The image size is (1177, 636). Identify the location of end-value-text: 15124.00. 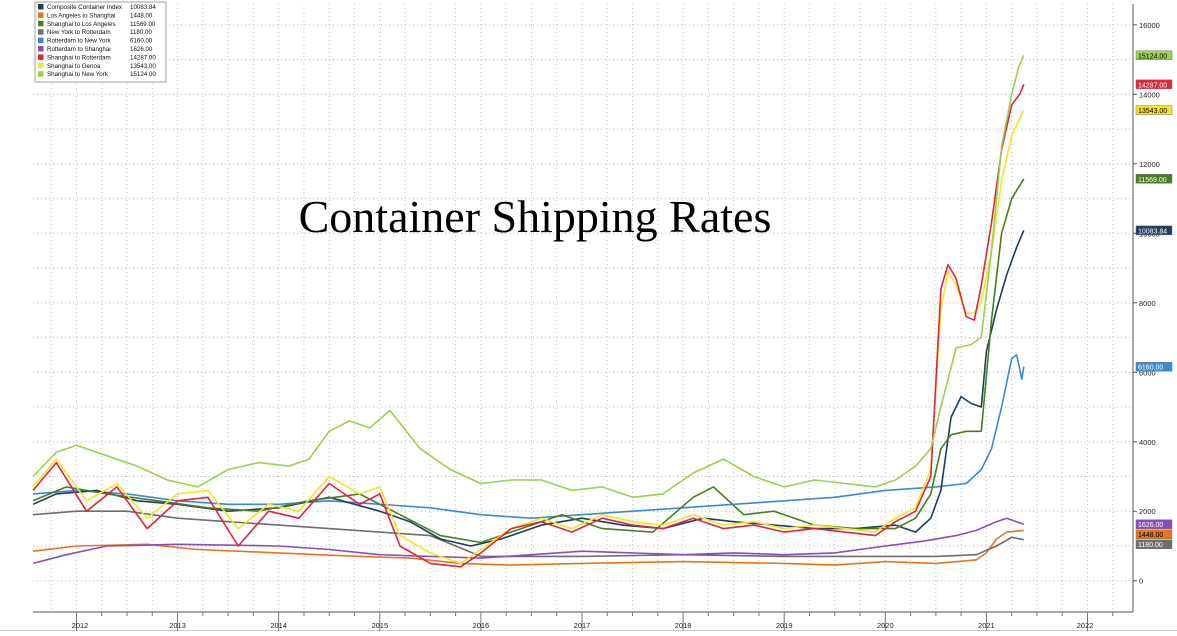
(1152, 56).